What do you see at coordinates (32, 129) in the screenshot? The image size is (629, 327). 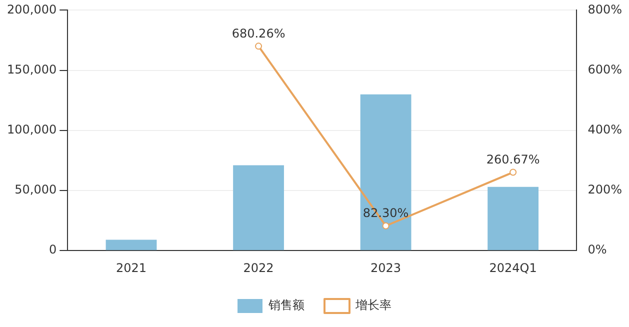 I see `y-tick-label: 100,000` at bounding box center [32, 129].